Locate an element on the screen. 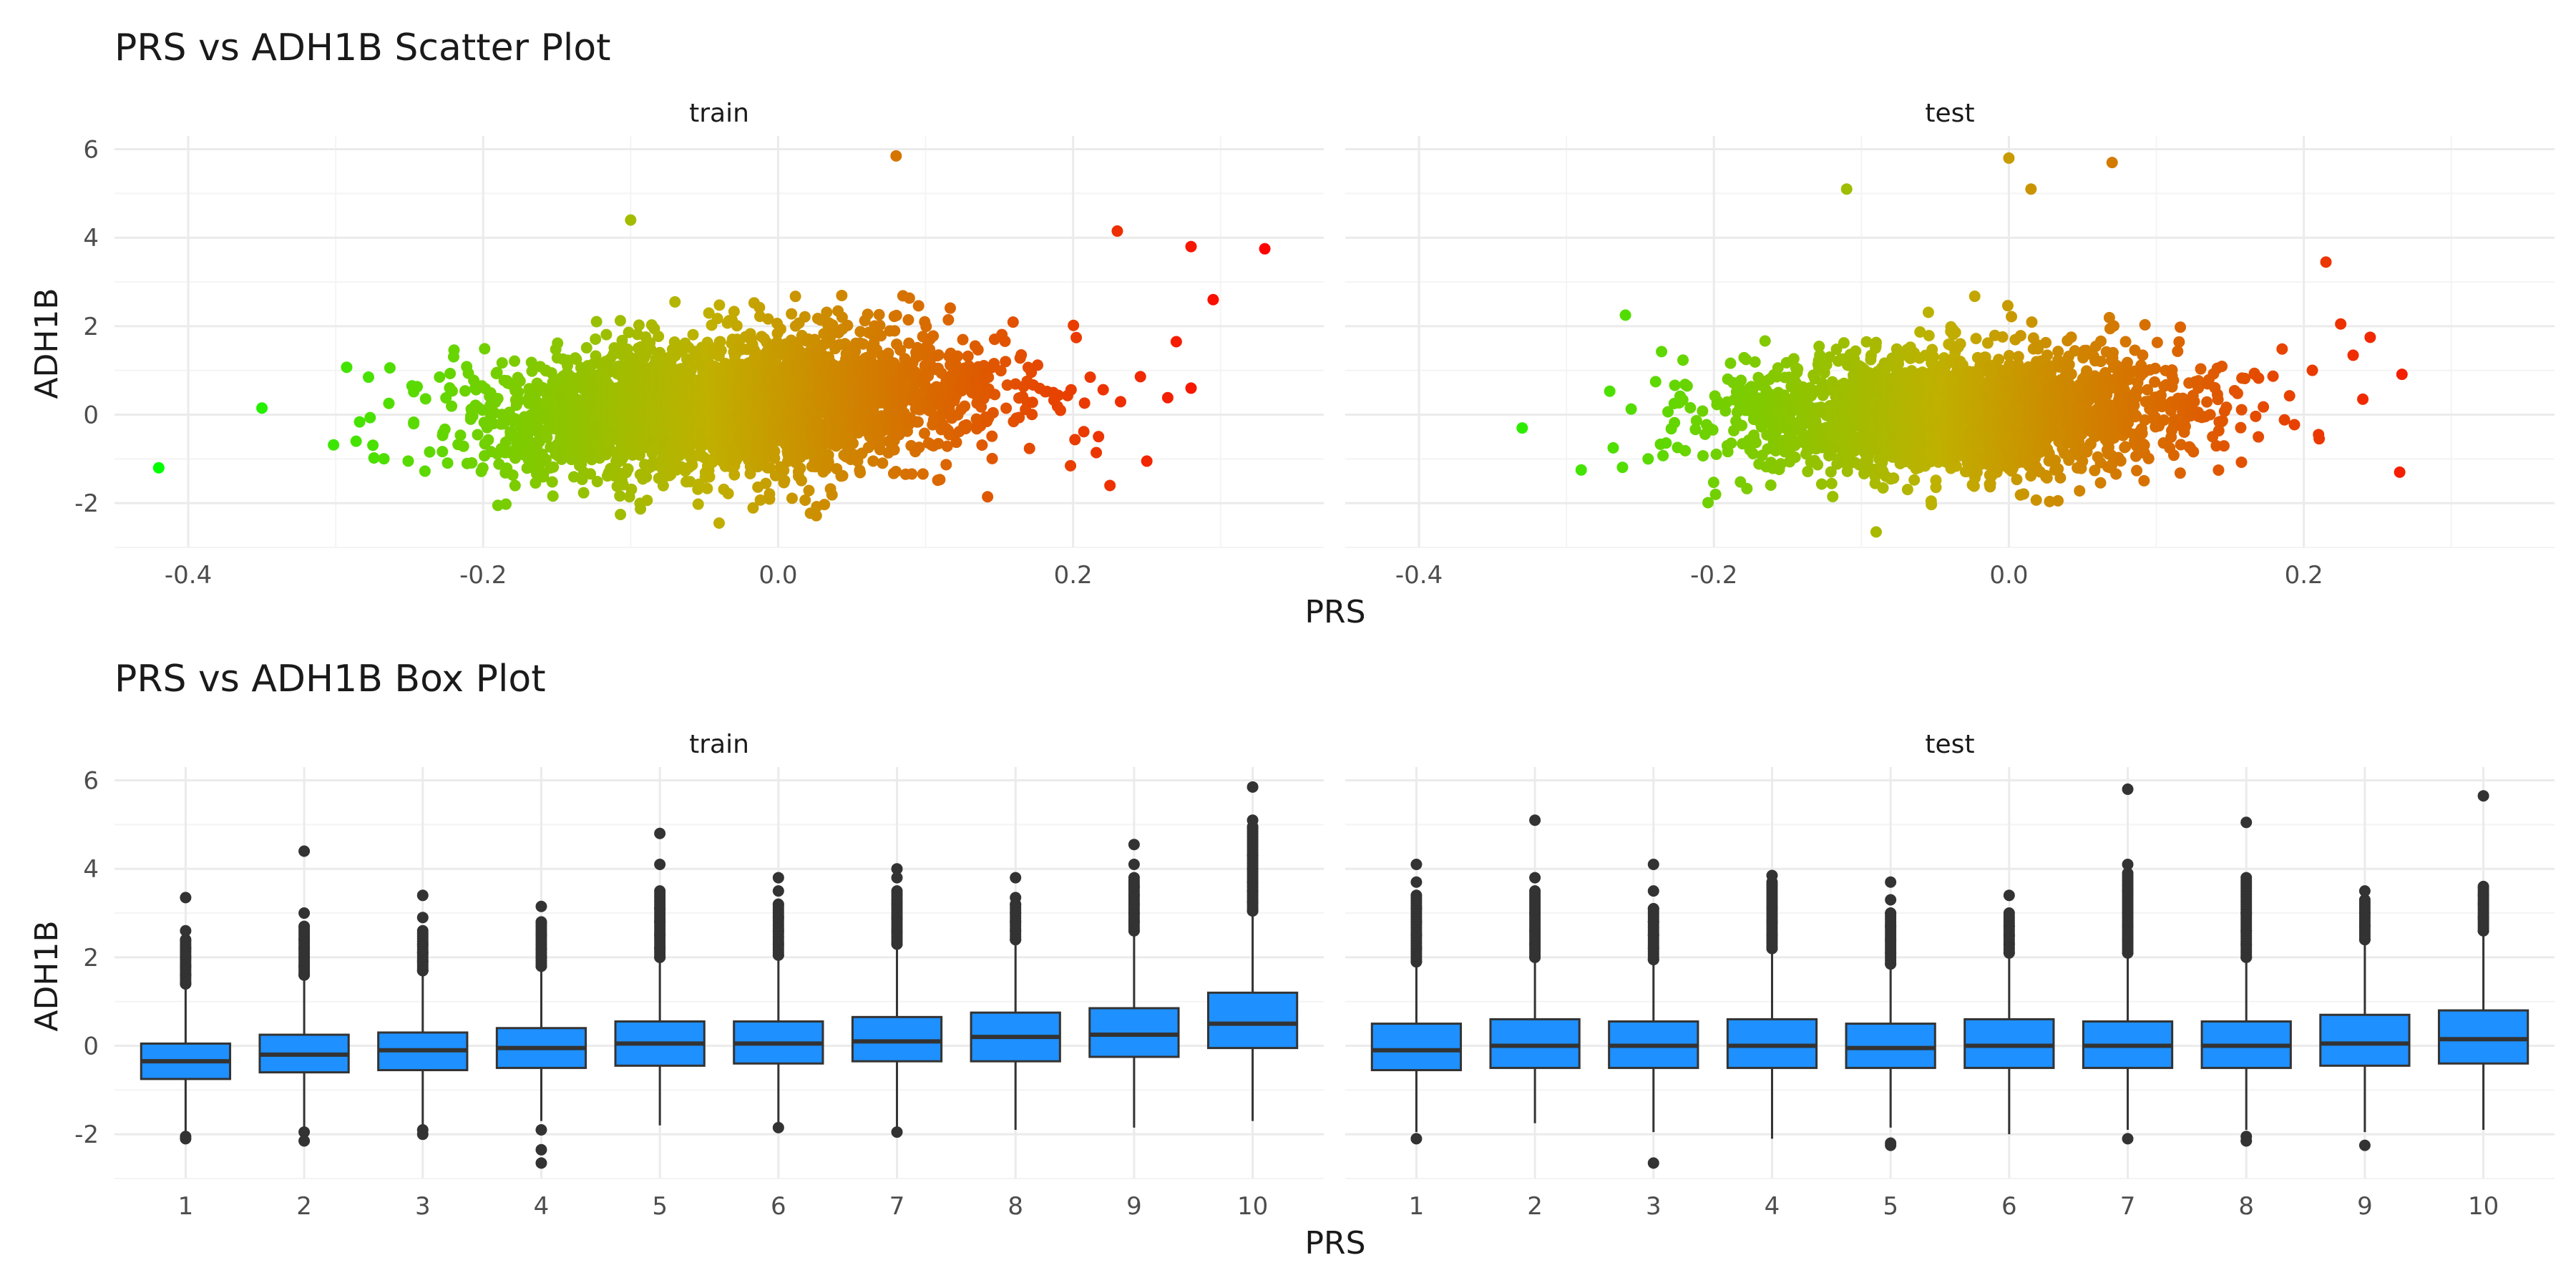 This screenshot has width=2576, height=1288. y-tick-label: -2 is located at coordinates (86, 503).